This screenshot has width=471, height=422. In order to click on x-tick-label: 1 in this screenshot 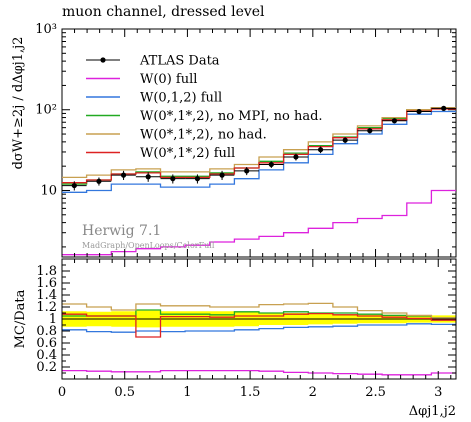, I will do `click(187, 392)`.